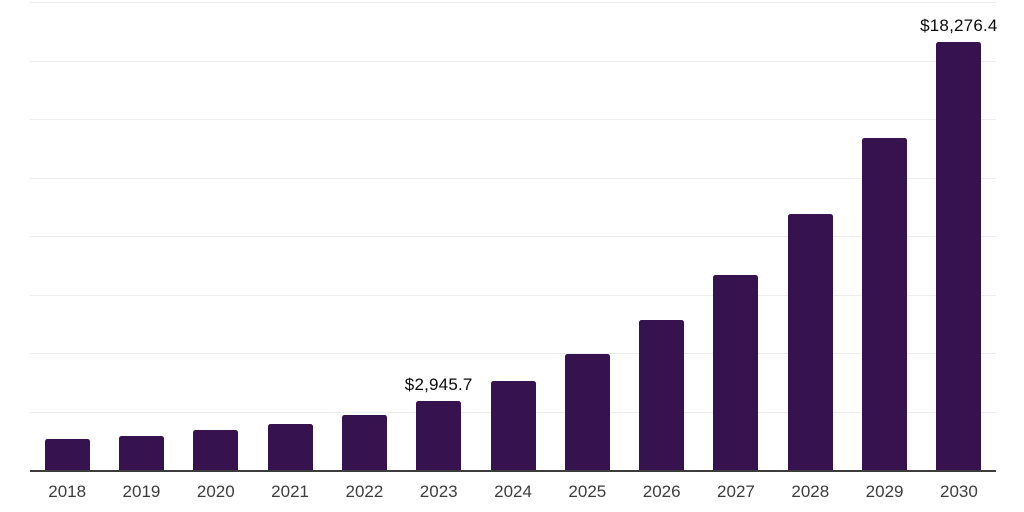  I want to click on bar-slot-2027, so click(736, 236).